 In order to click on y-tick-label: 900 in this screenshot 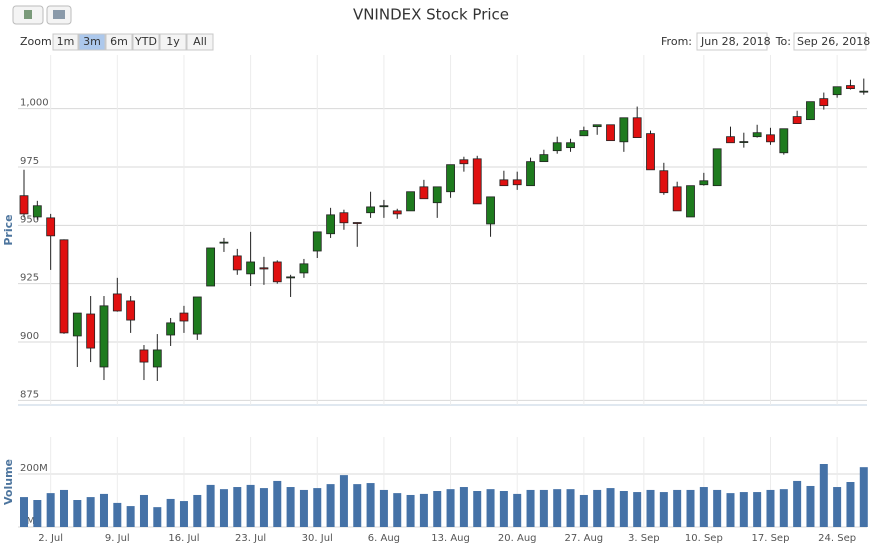, I will do `click(29, 336)`.